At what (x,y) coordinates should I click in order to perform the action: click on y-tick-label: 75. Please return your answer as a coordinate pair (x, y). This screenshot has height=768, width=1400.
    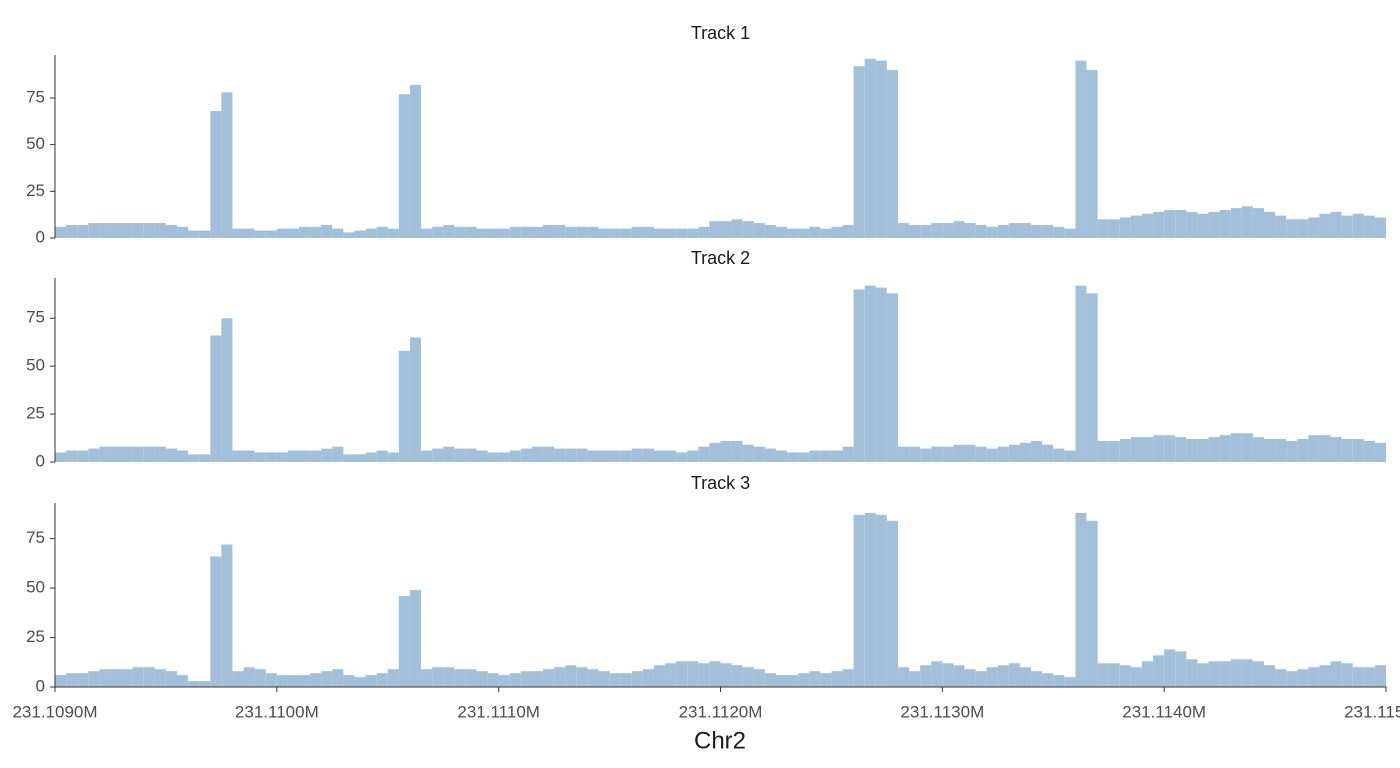
    Looking at the image, I should click on (35, 537).